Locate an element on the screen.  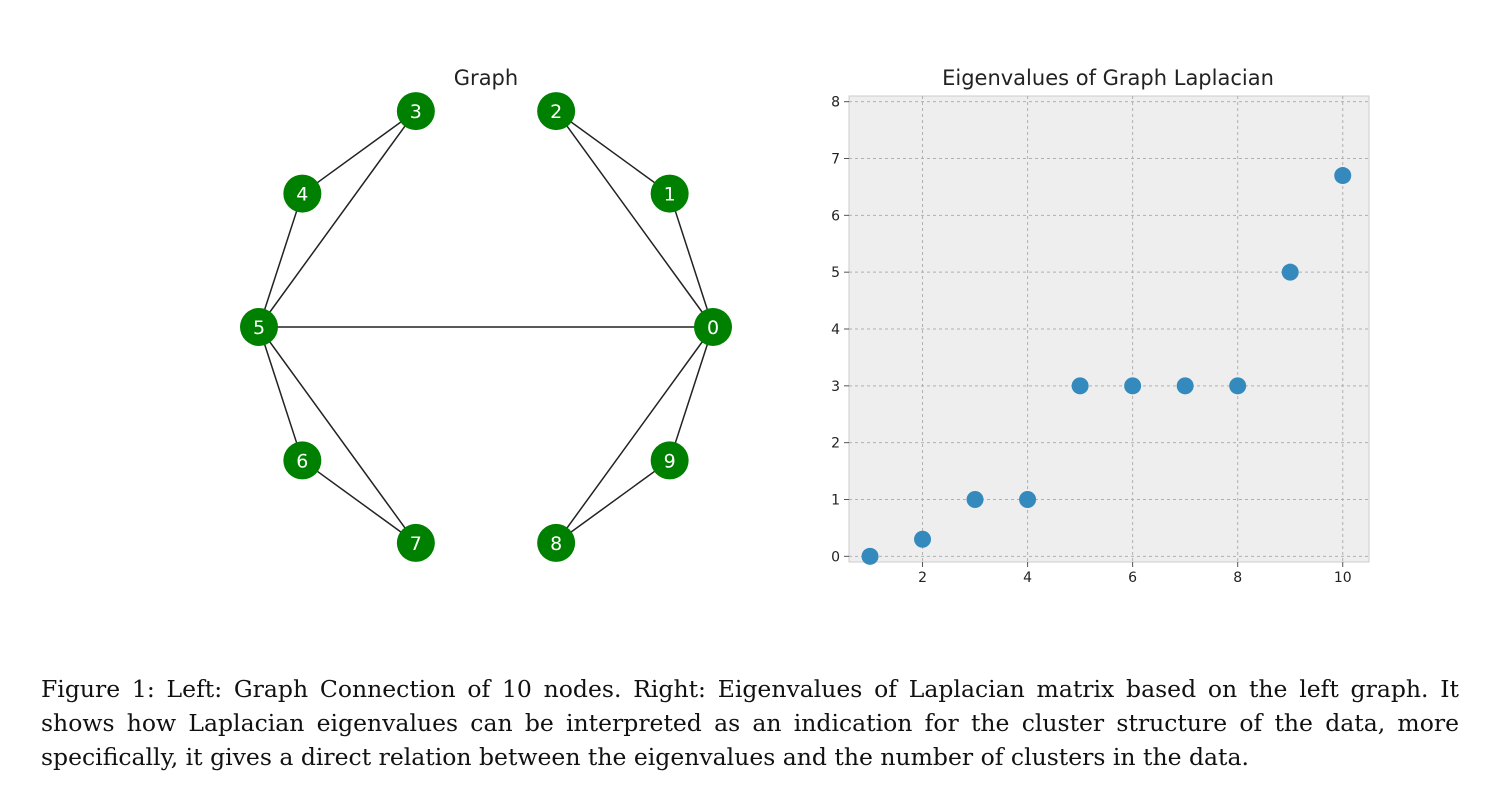
y-tick-label: 6 is located at coordinates (835, 216).